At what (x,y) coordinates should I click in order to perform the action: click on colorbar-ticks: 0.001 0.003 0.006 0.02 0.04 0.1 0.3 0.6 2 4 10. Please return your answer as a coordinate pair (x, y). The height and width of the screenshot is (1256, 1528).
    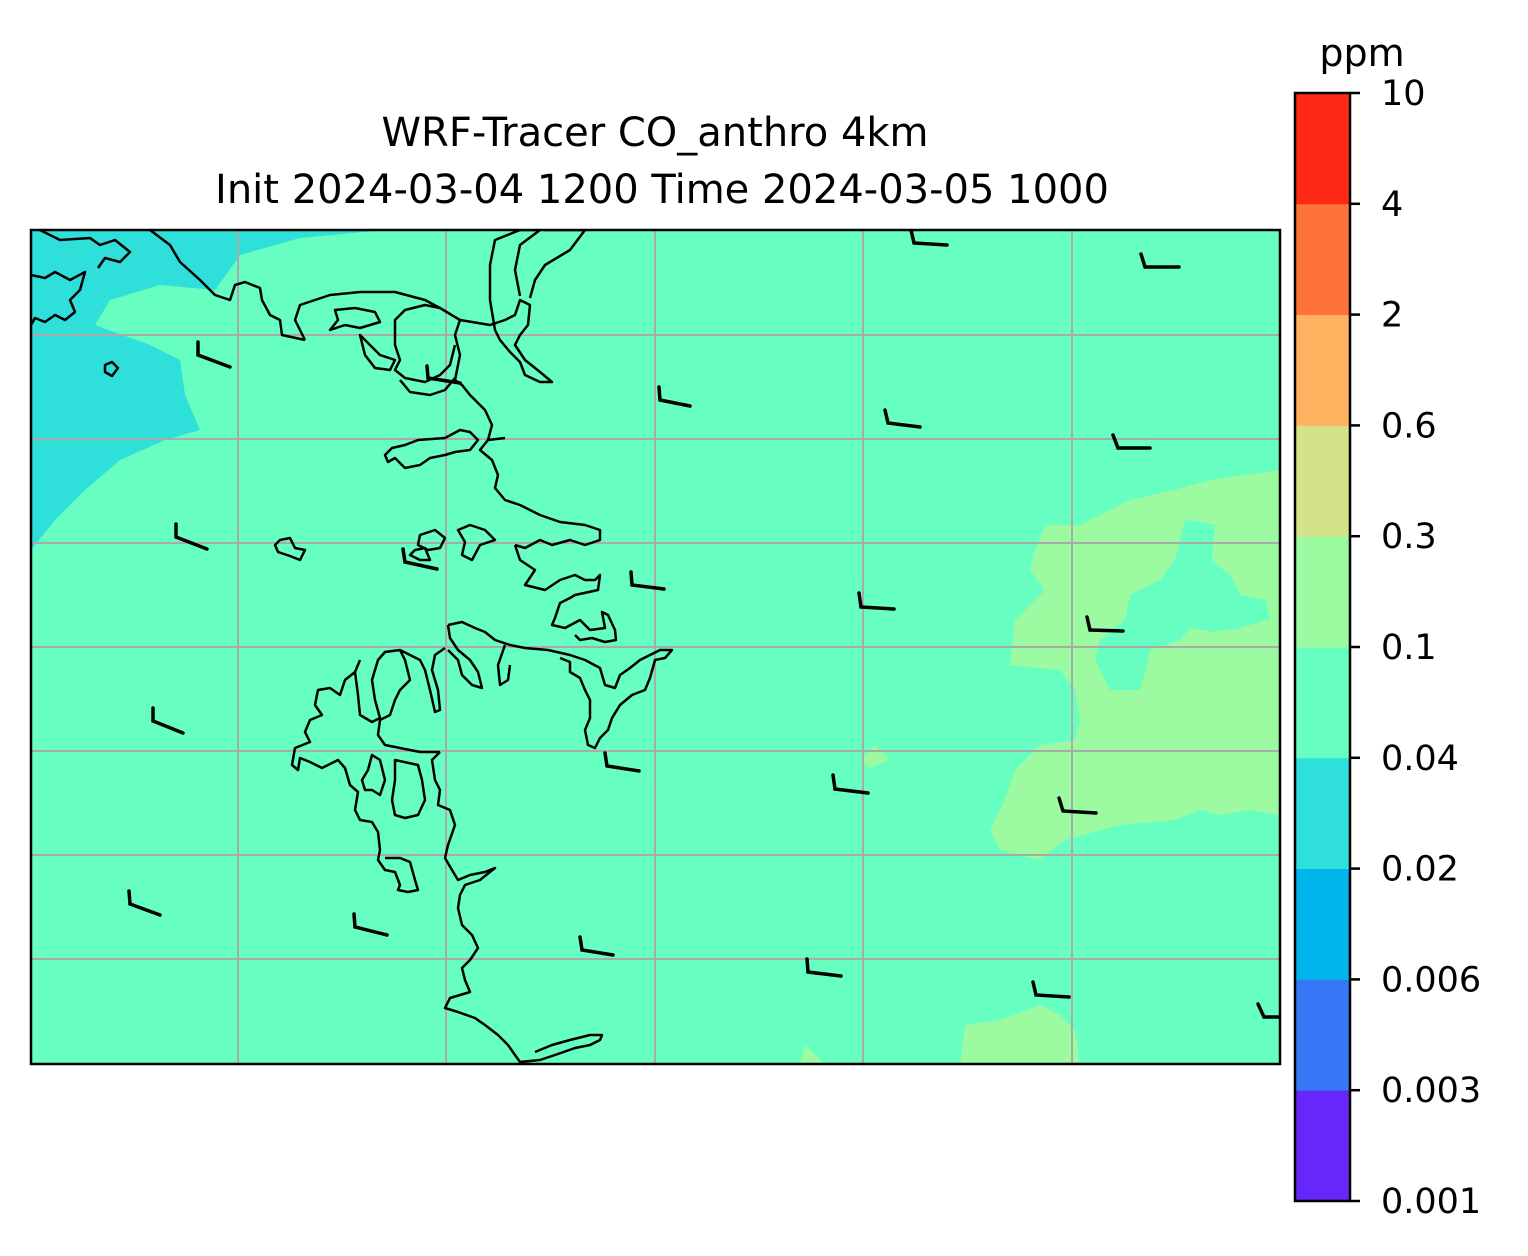
    Looking at the image, I should click on (1415, 648).